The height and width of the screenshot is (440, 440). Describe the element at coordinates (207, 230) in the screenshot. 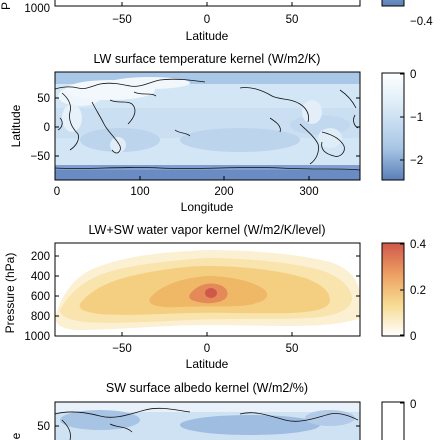

I see `panel-title: LW+SW water vapor kernel (W/m2/K/level)` at that location.